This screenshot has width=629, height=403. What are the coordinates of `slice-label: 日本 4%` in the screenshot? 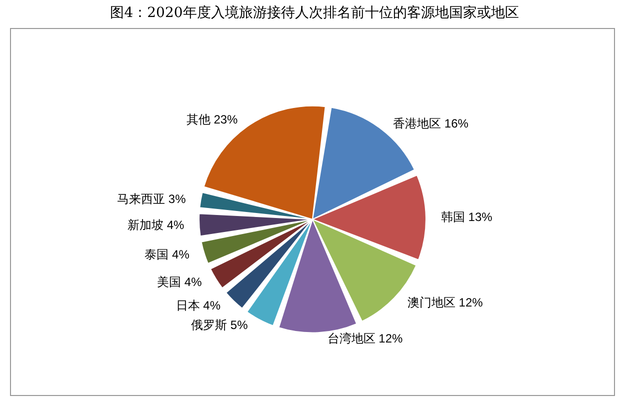 It's located at (198, 305).